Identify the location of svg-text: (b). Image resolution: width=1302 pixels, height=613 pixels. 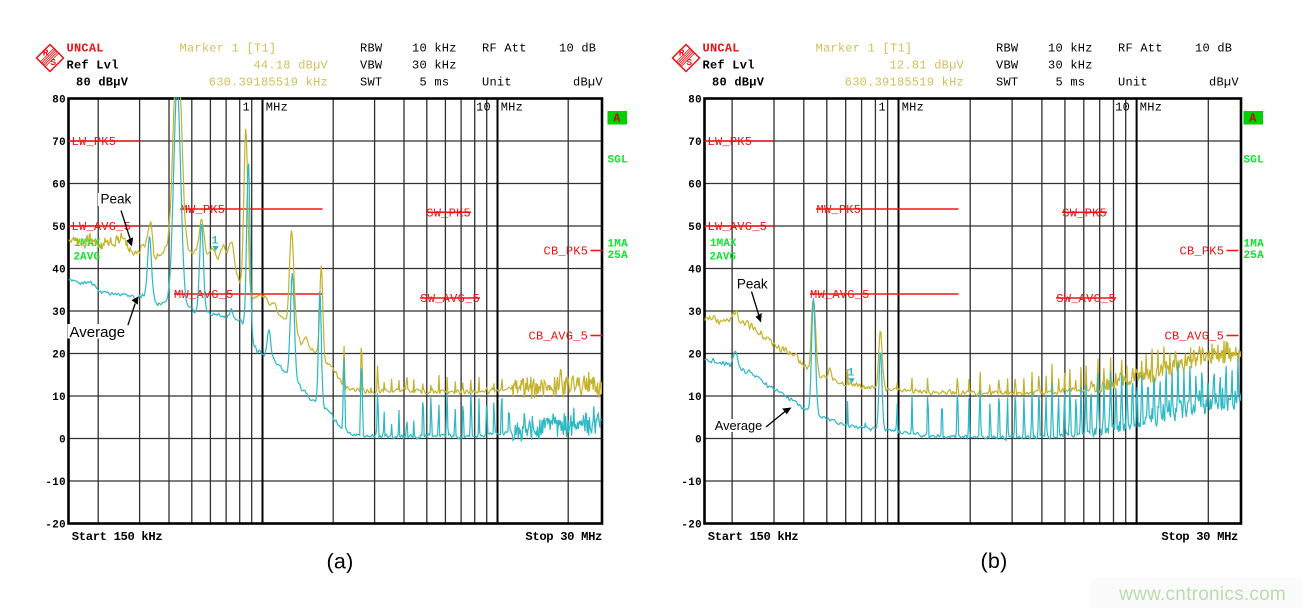
(993, 561).